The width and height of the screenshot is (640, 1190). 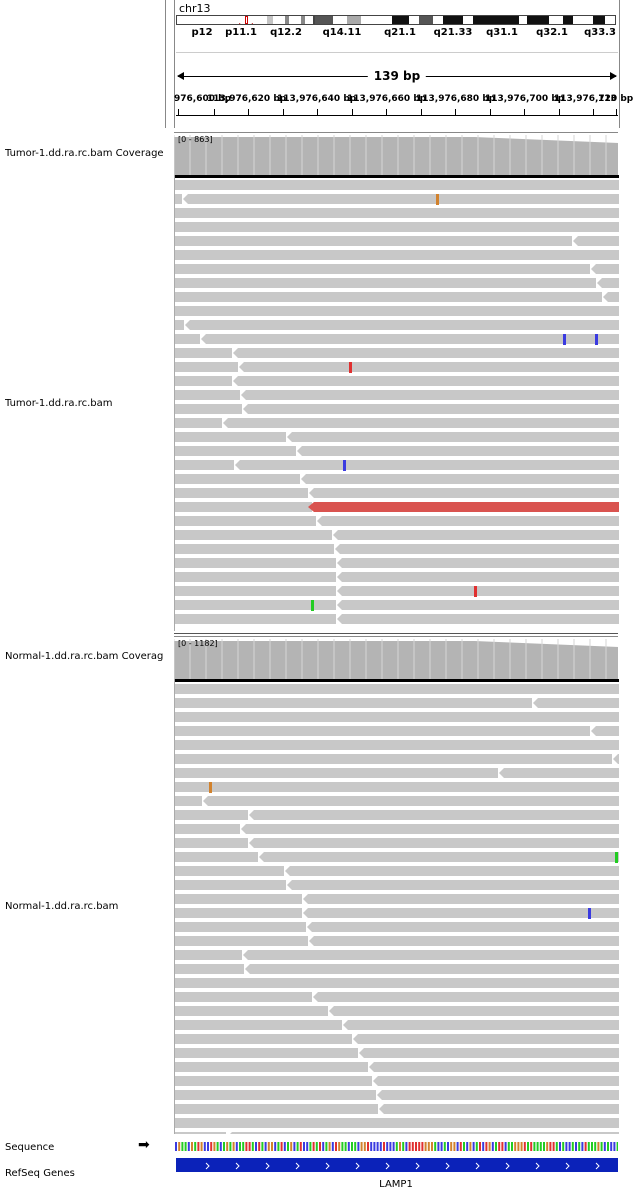 I want to click on normal-coverage-track: [0 - 1182], so click(x=396, y=658).